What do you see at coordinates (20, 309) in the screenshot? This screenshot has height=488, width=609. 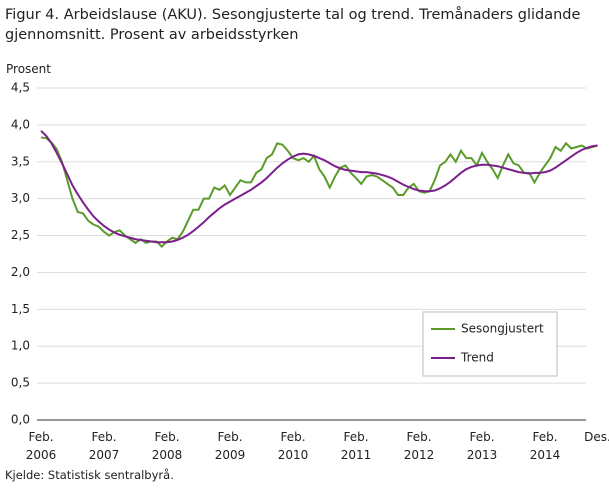 I see `y-tick-label: 1,5` at bounding box center [20, 309].